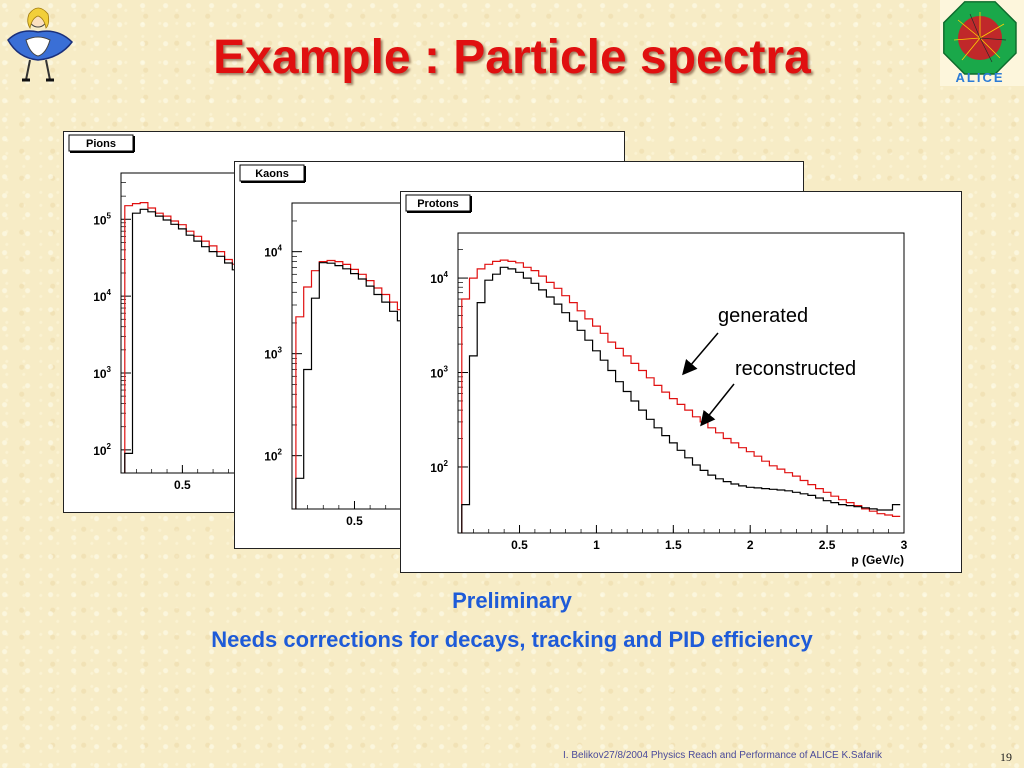  I want to click on x-tick-label: 1, so click(596, 545).